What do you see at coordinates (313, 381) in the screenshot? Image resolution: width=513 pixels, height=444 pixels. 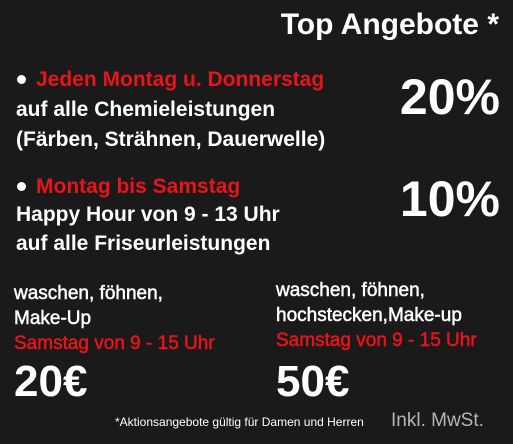 I see `package-price: 50€` at bounding box center [313, 381].